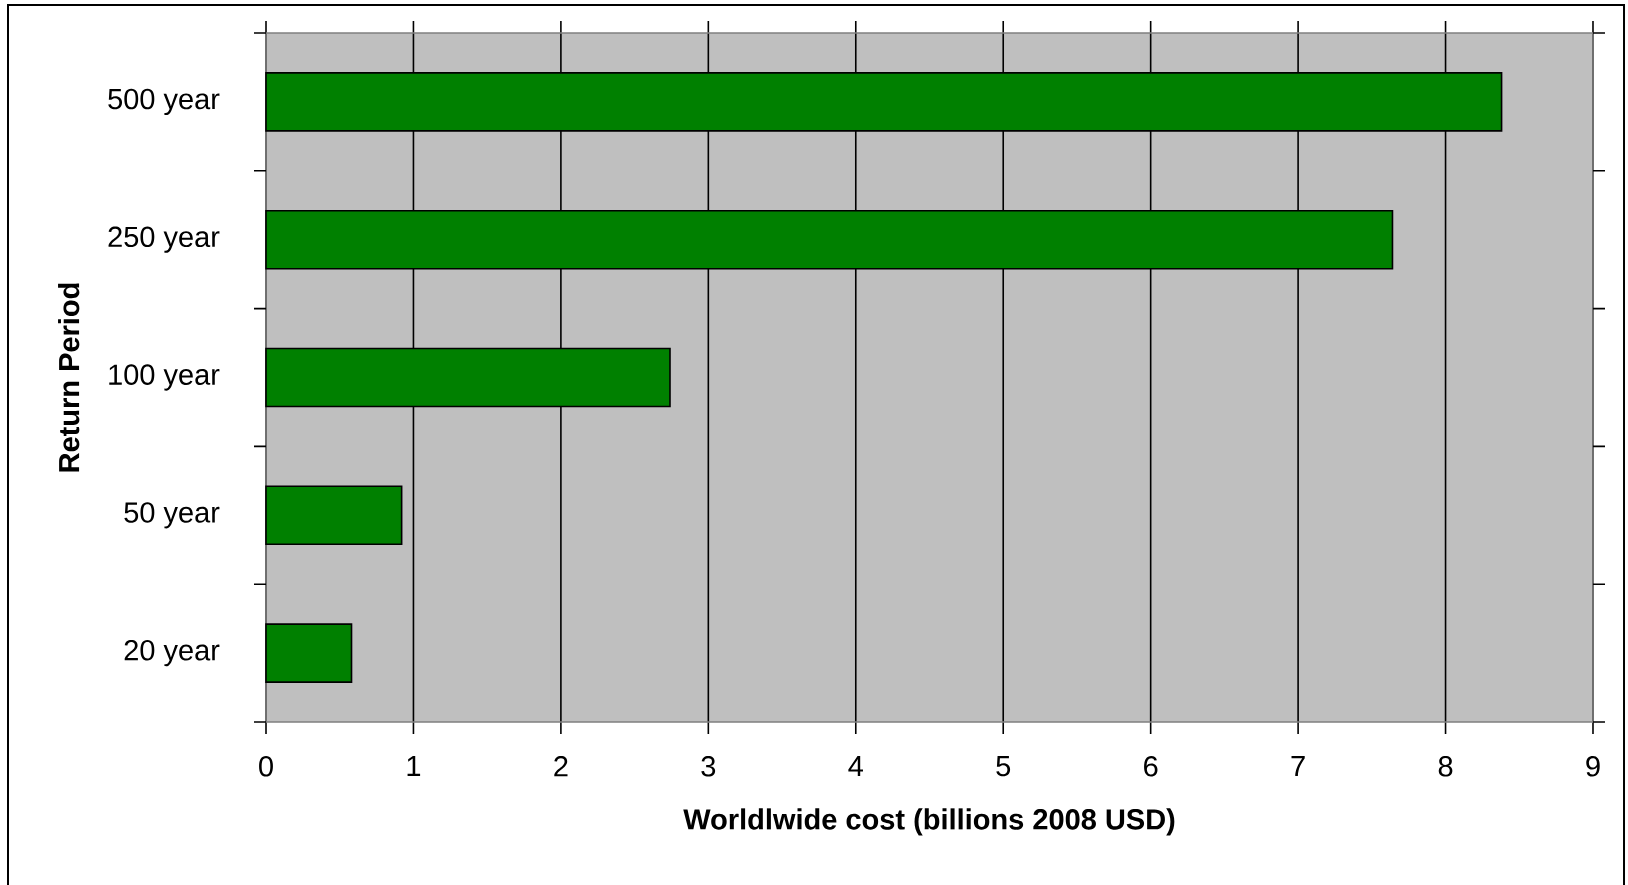 This screenshot has height=885, width=1628. I want to click on x-axis-title: Worldlwide cost (billions 2008 USD), so click(929, 822).